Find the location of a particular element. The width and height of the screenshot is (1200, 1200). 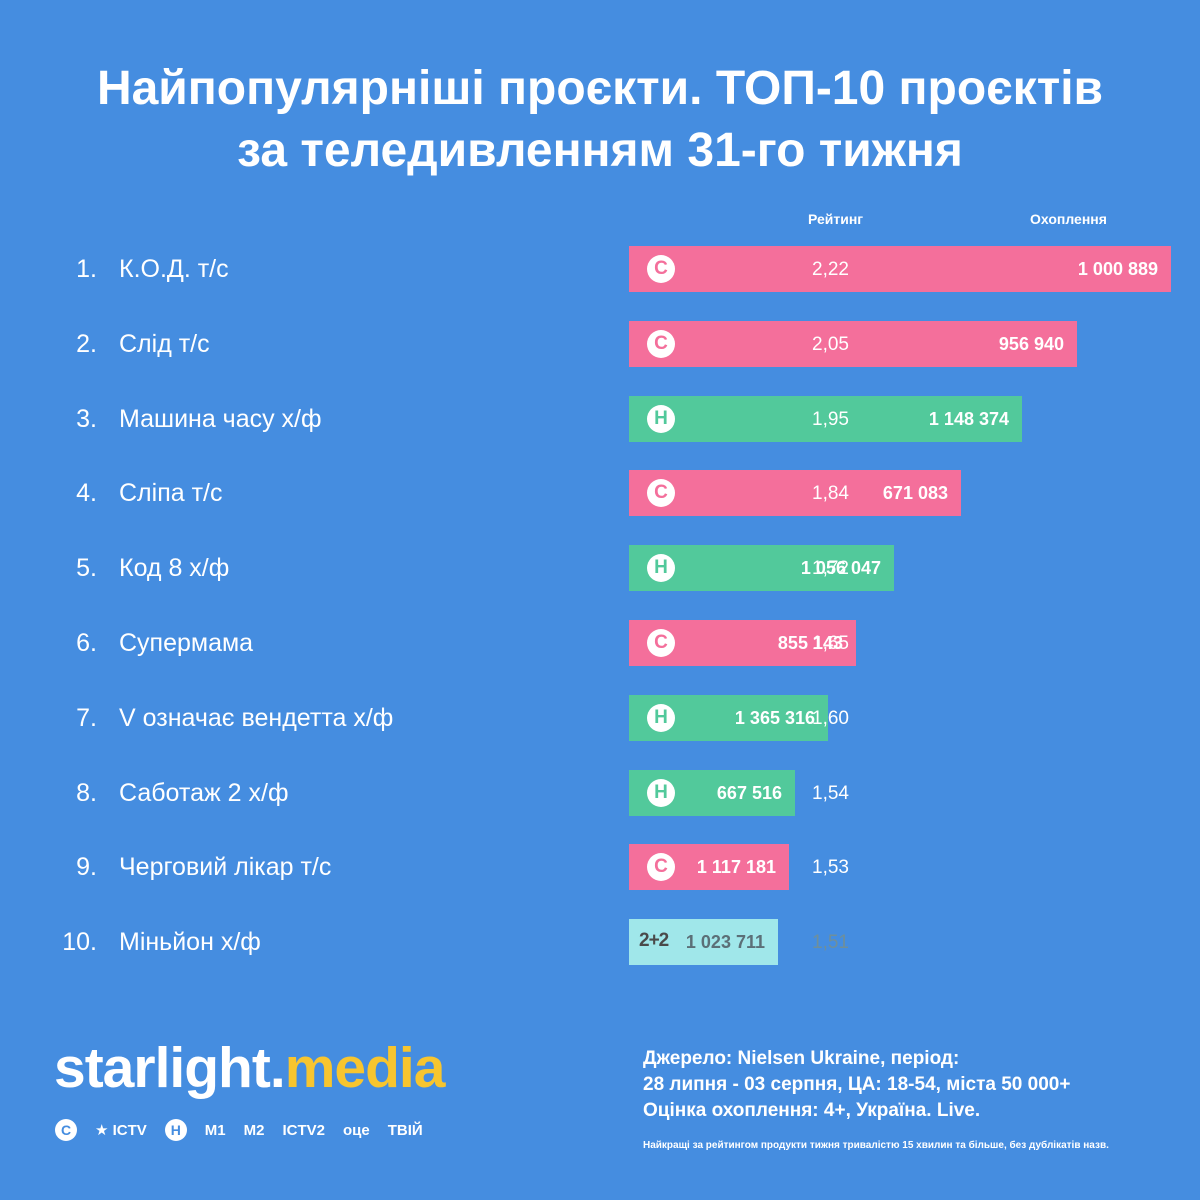

list-item: 2. Слід т/с is located at coordinates (310, 344).